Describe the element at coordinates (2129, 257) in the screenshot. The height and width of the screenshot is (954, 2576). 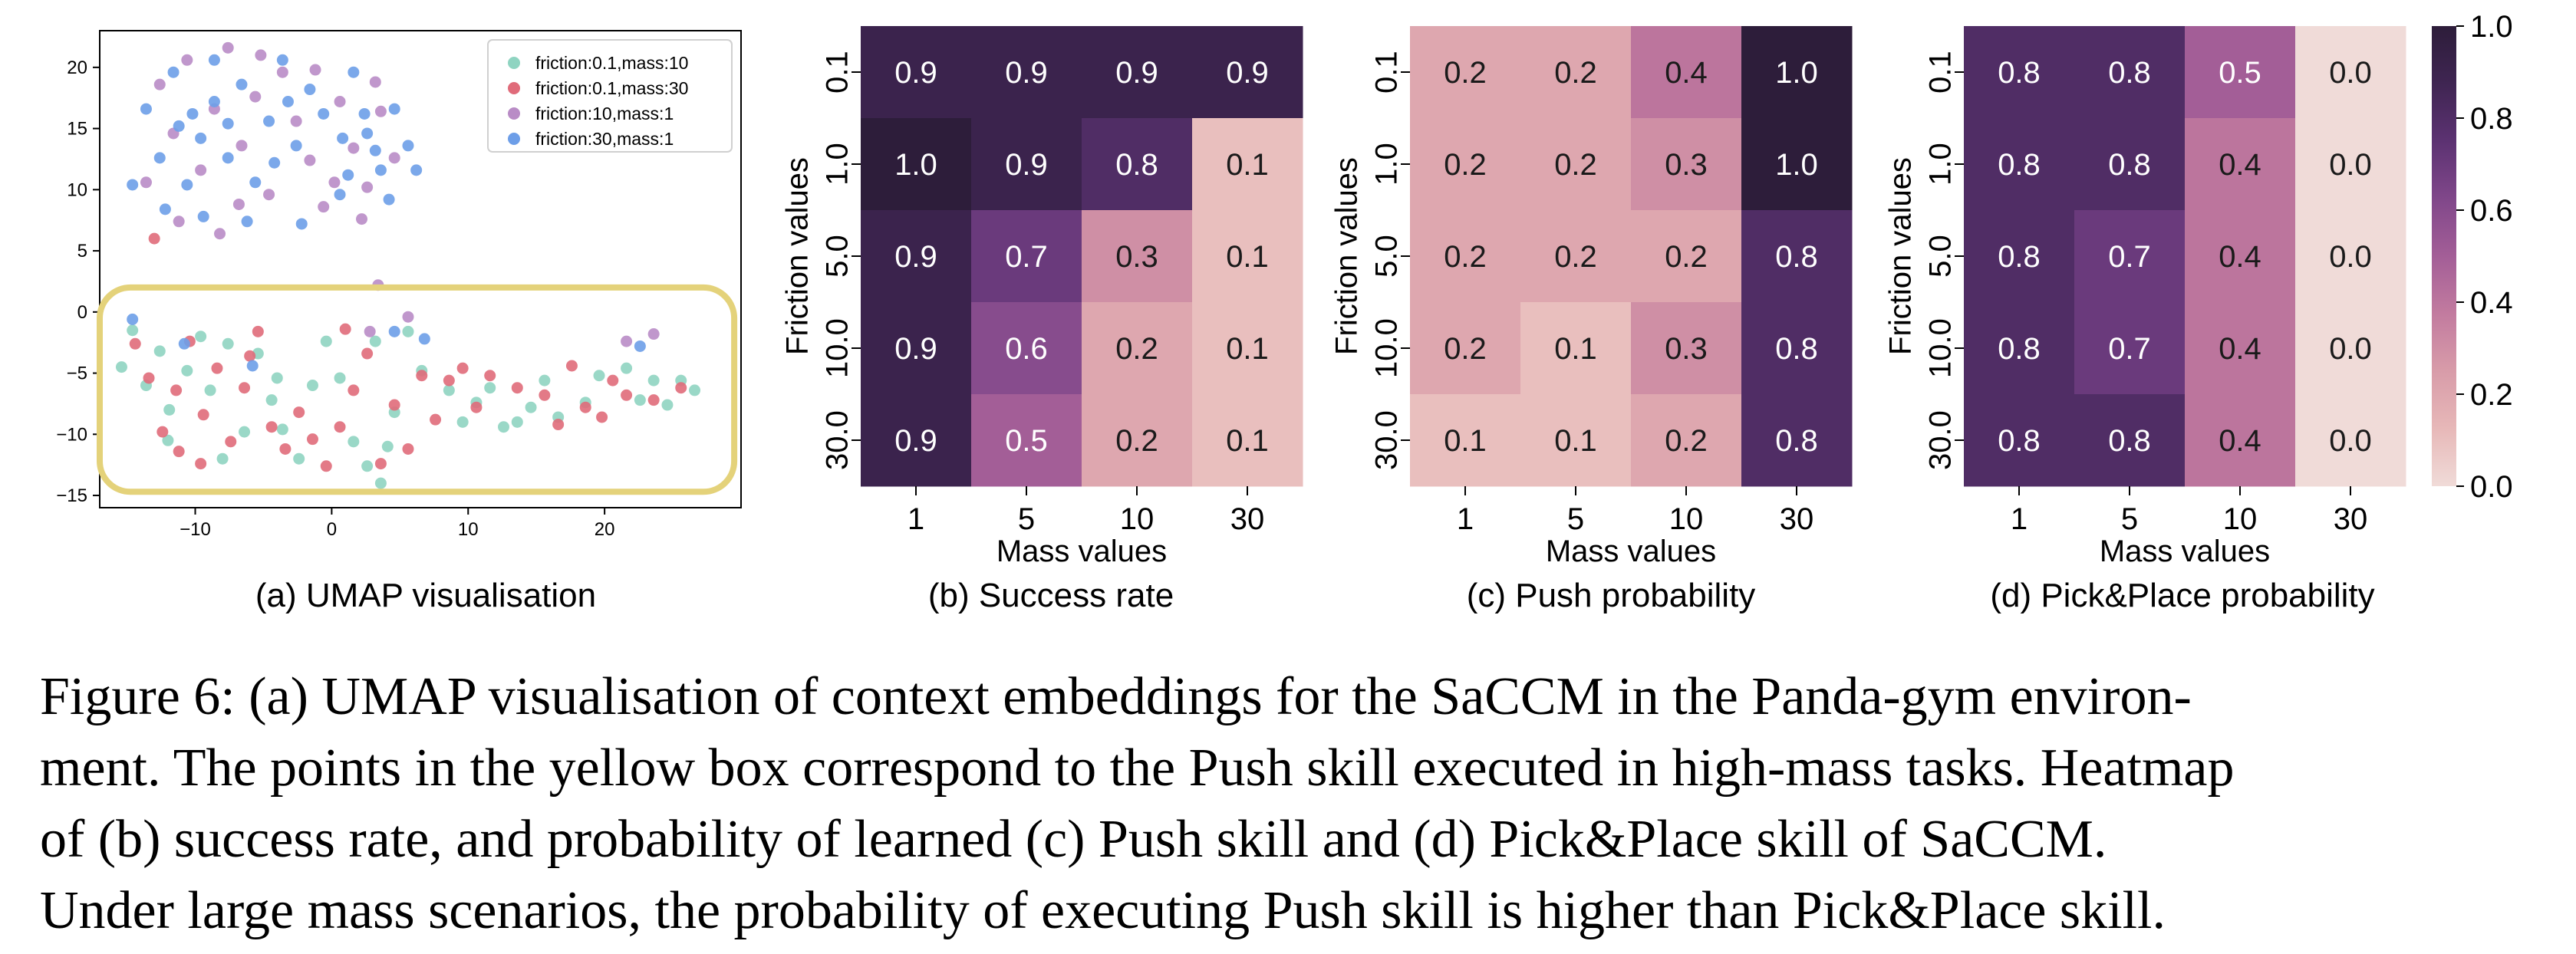
I see `pickplace-cell-label: 0.7` at that location.